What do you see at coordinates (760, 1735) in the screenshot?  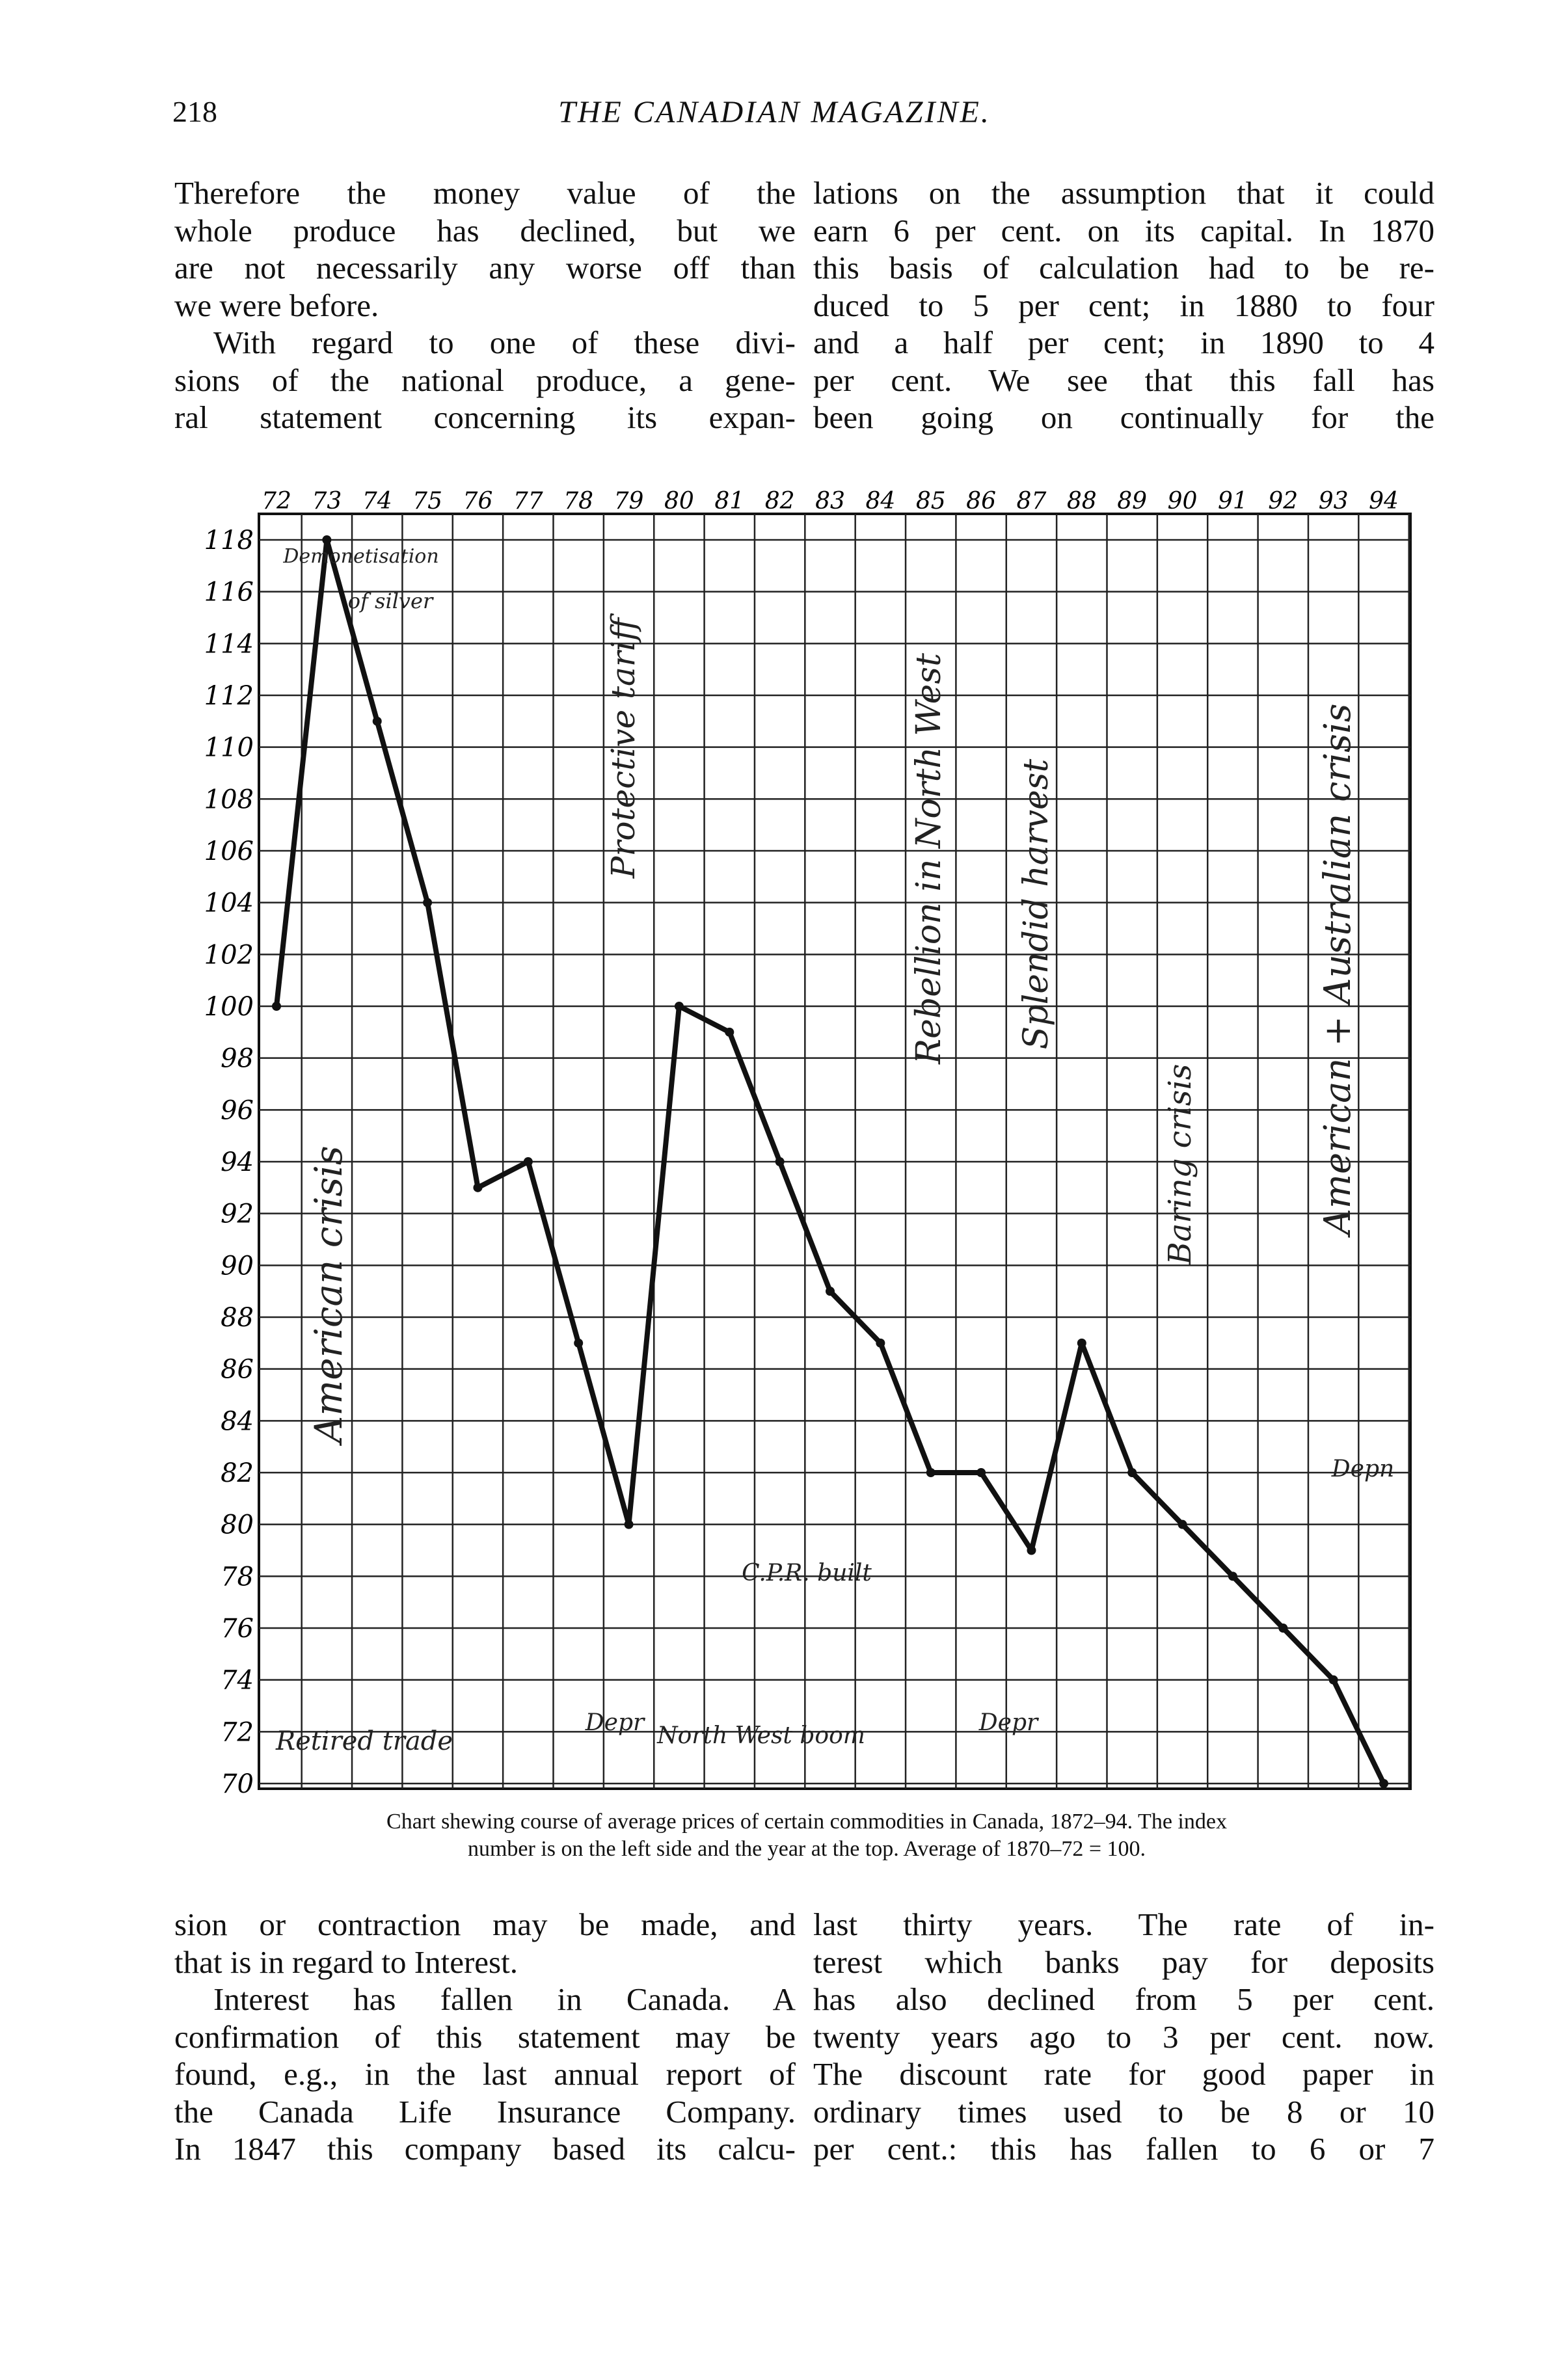 I see `annotation: North West boom` at bounding box center [760, 1735].